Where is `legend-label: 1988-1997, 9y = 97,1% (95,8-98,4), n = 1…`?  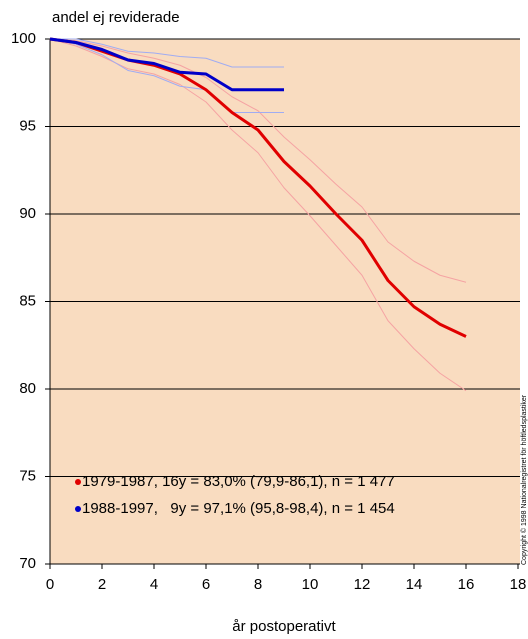 legend-label: 1988-1997, 9y = 97,1% (95,8-98,4), n = 1… is located at coordinates (238, 508).